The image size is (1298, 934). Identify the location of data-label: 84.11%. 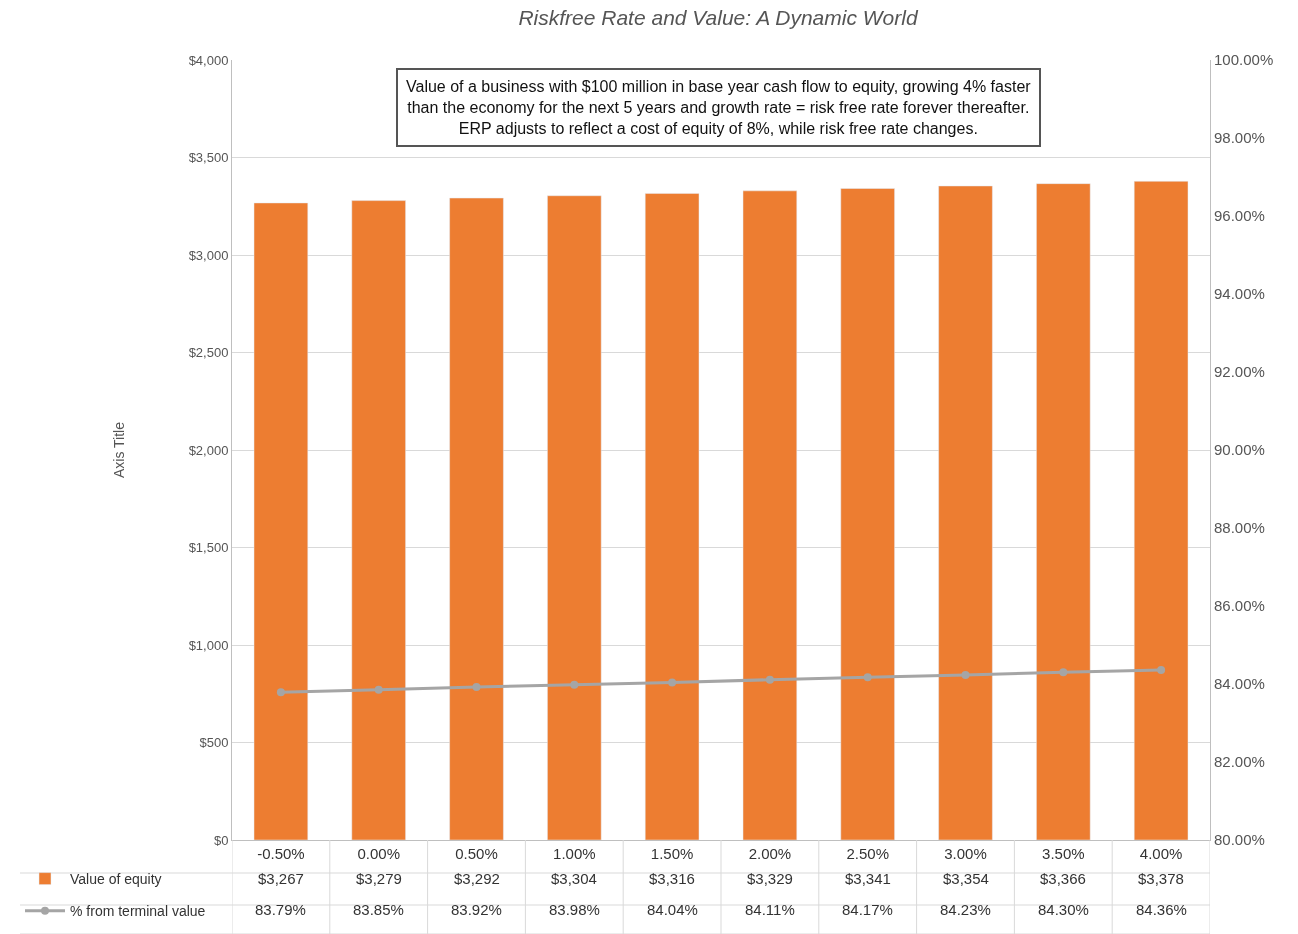
(770, 909).